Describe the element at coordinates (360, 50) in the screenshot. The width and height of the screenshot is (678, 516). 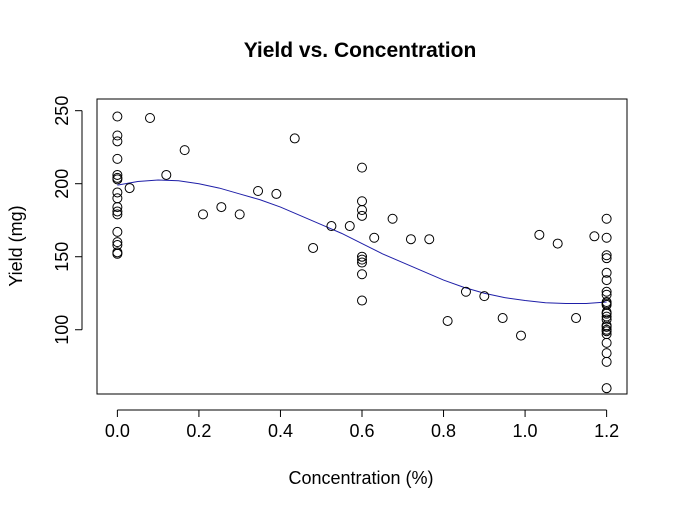
I see `chart-title: Yield vs. Concentration` at that location.